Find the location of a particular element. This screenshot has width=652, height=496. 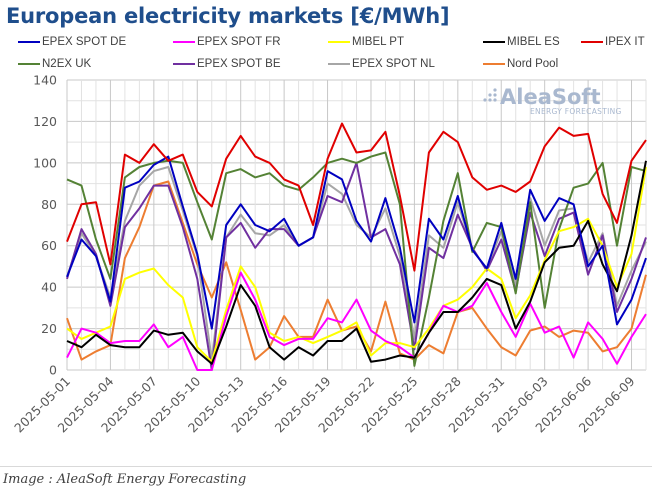

y-axis: 0 20 40 60 80 100 120 140 is located at coordinates (45, 225).